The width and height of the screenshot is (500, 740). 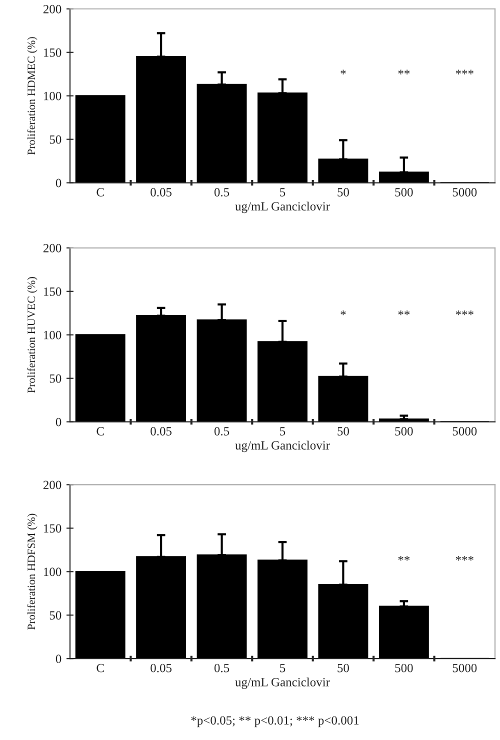 I want to click on y-axis-title: Proliferation HDFSM (%), so click(x=32, y=572).